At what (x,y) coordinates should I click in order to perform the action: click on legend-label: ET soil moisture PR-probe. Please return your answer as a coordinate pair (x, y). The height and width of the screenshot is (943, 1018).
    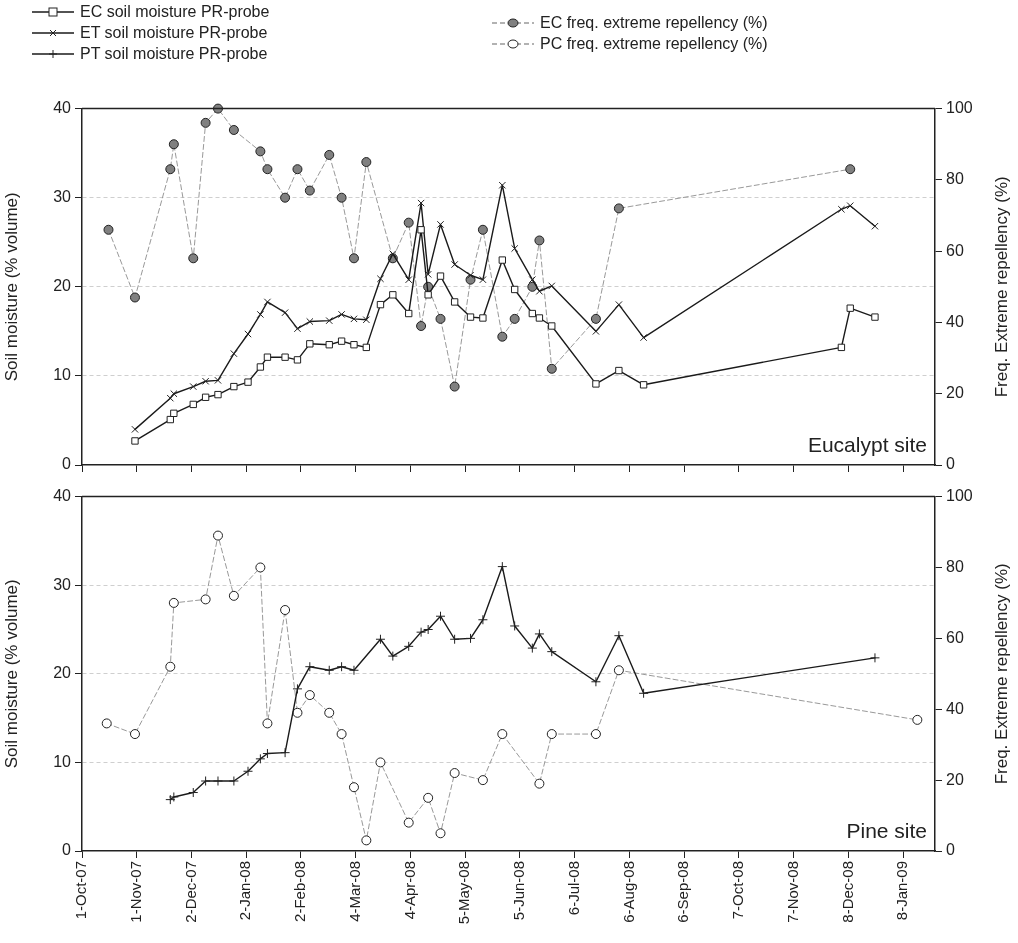
    Looking at the image, I should click on (174, 33).